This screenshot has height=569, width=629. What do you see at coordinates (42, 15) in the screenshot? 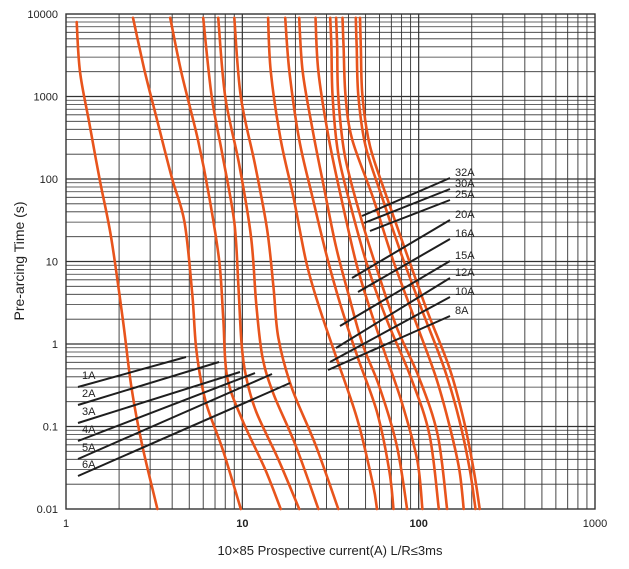
I see `y-tick-label: 10000` at bounding box center [42, 15].